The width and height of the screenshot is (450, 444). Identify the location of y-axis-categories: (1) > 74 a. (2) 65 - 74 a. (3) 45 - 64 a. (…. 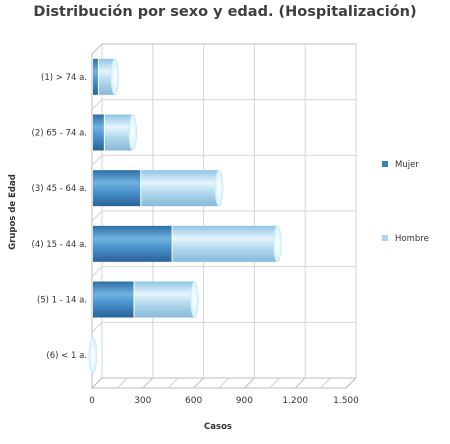
(59, 217).